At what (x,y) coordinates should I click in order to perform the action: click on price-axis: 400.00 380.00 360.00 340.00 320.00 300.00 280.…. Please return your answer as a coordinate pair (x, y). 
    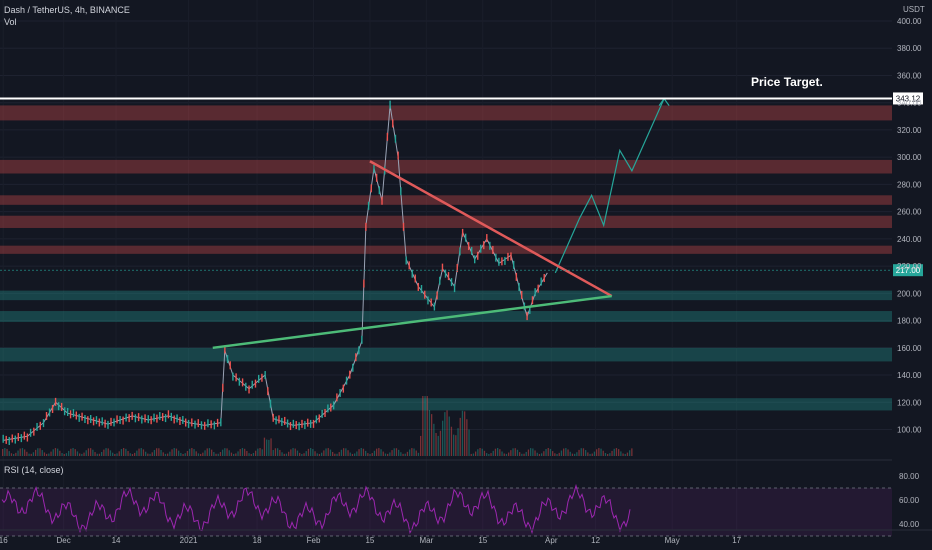
    Looking at the image, I should click on (909, 226).